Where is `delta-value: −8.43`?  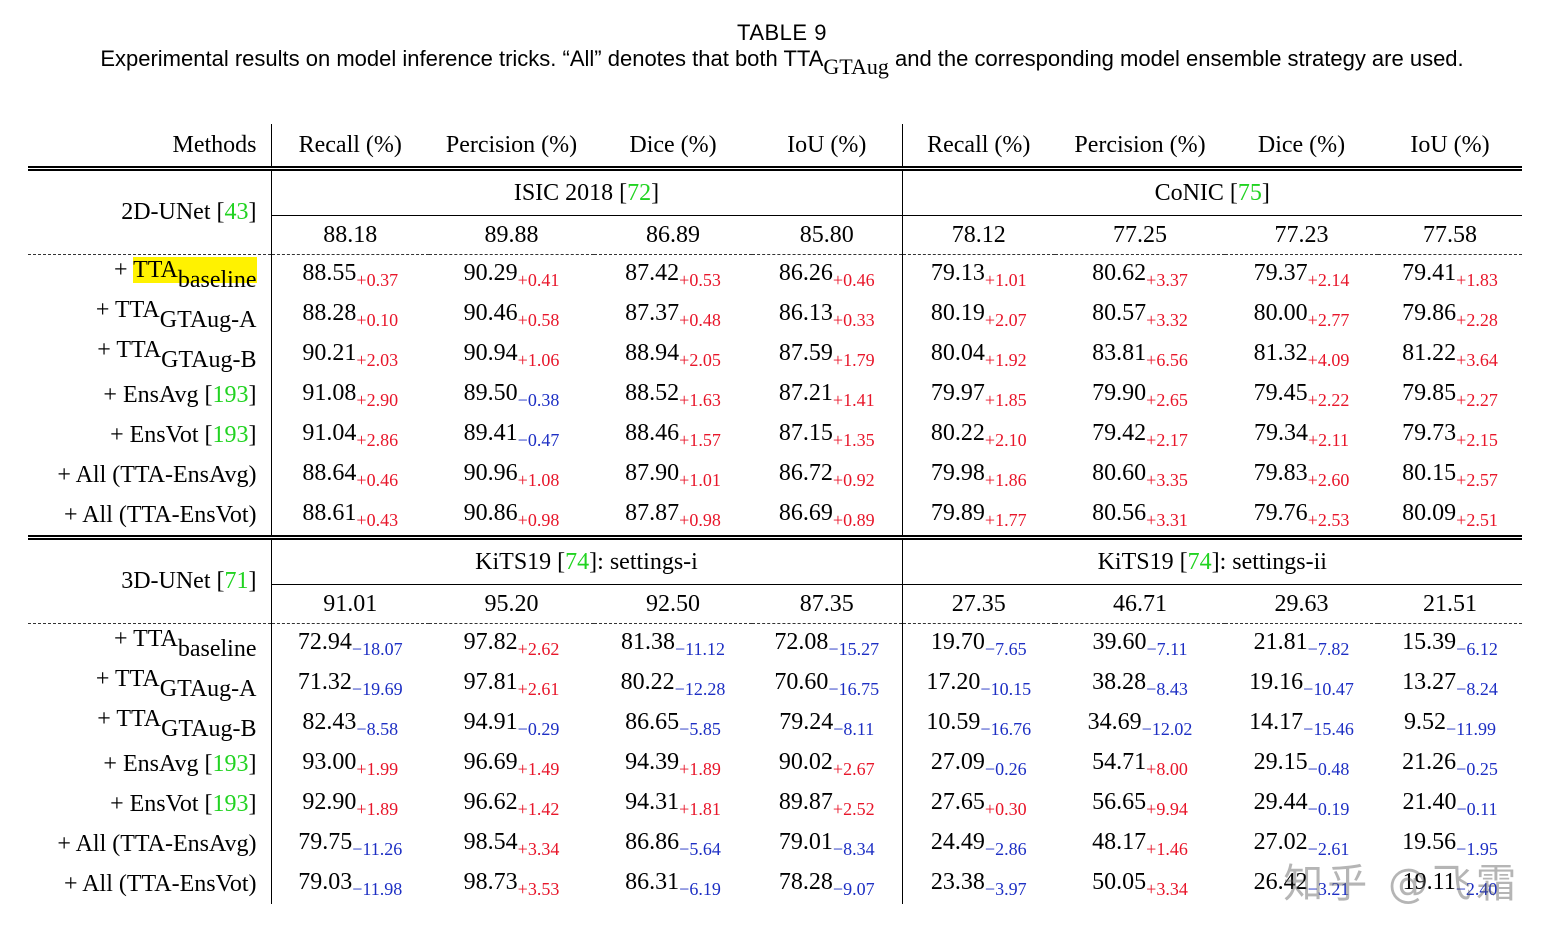 delta-value: −8.43 is located at coordinates (1167, 688).